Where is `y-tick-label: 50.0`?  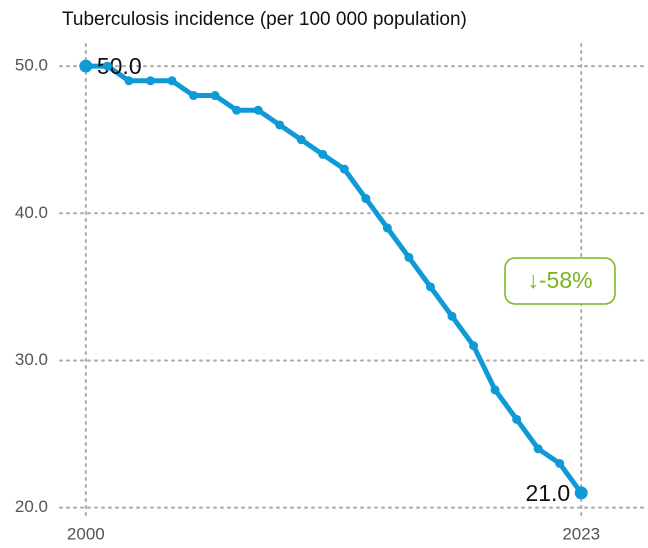 y-tick-label: 50.0 is located at coordinates (31, 65).